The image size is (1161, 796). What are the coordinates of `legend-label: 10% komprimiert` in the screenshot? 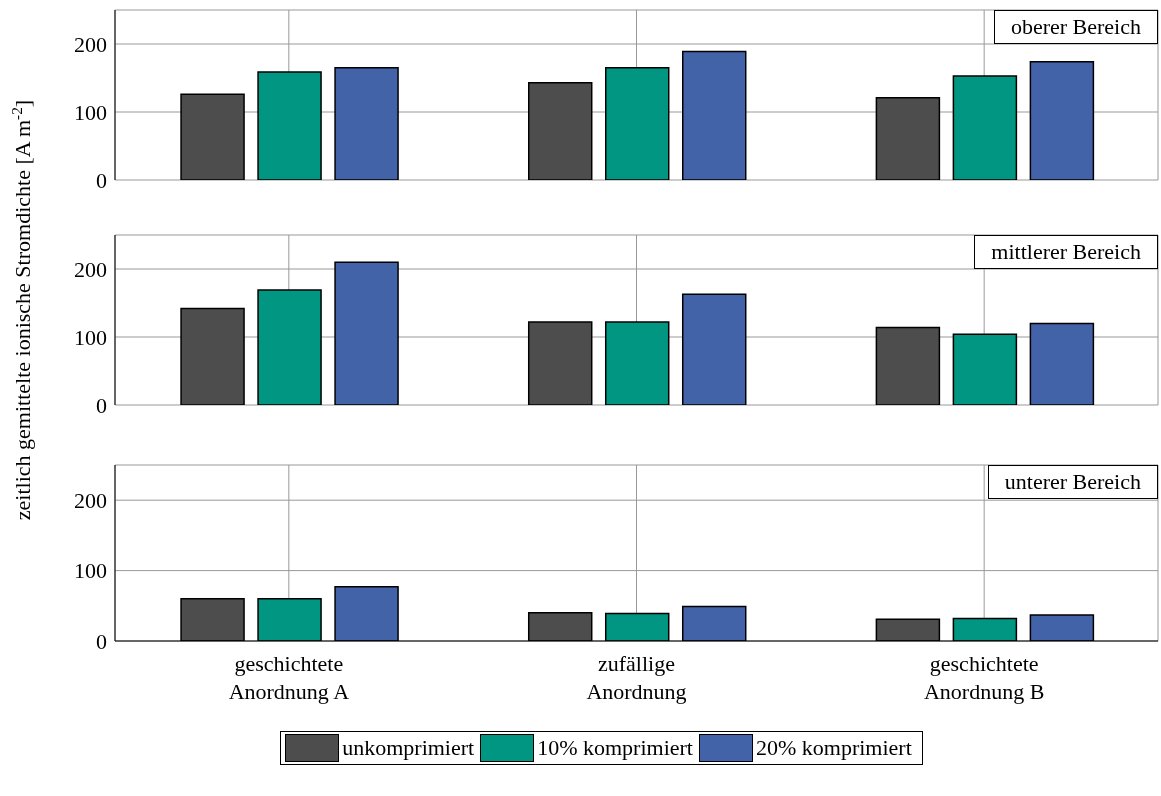 It's located at (615, 748).